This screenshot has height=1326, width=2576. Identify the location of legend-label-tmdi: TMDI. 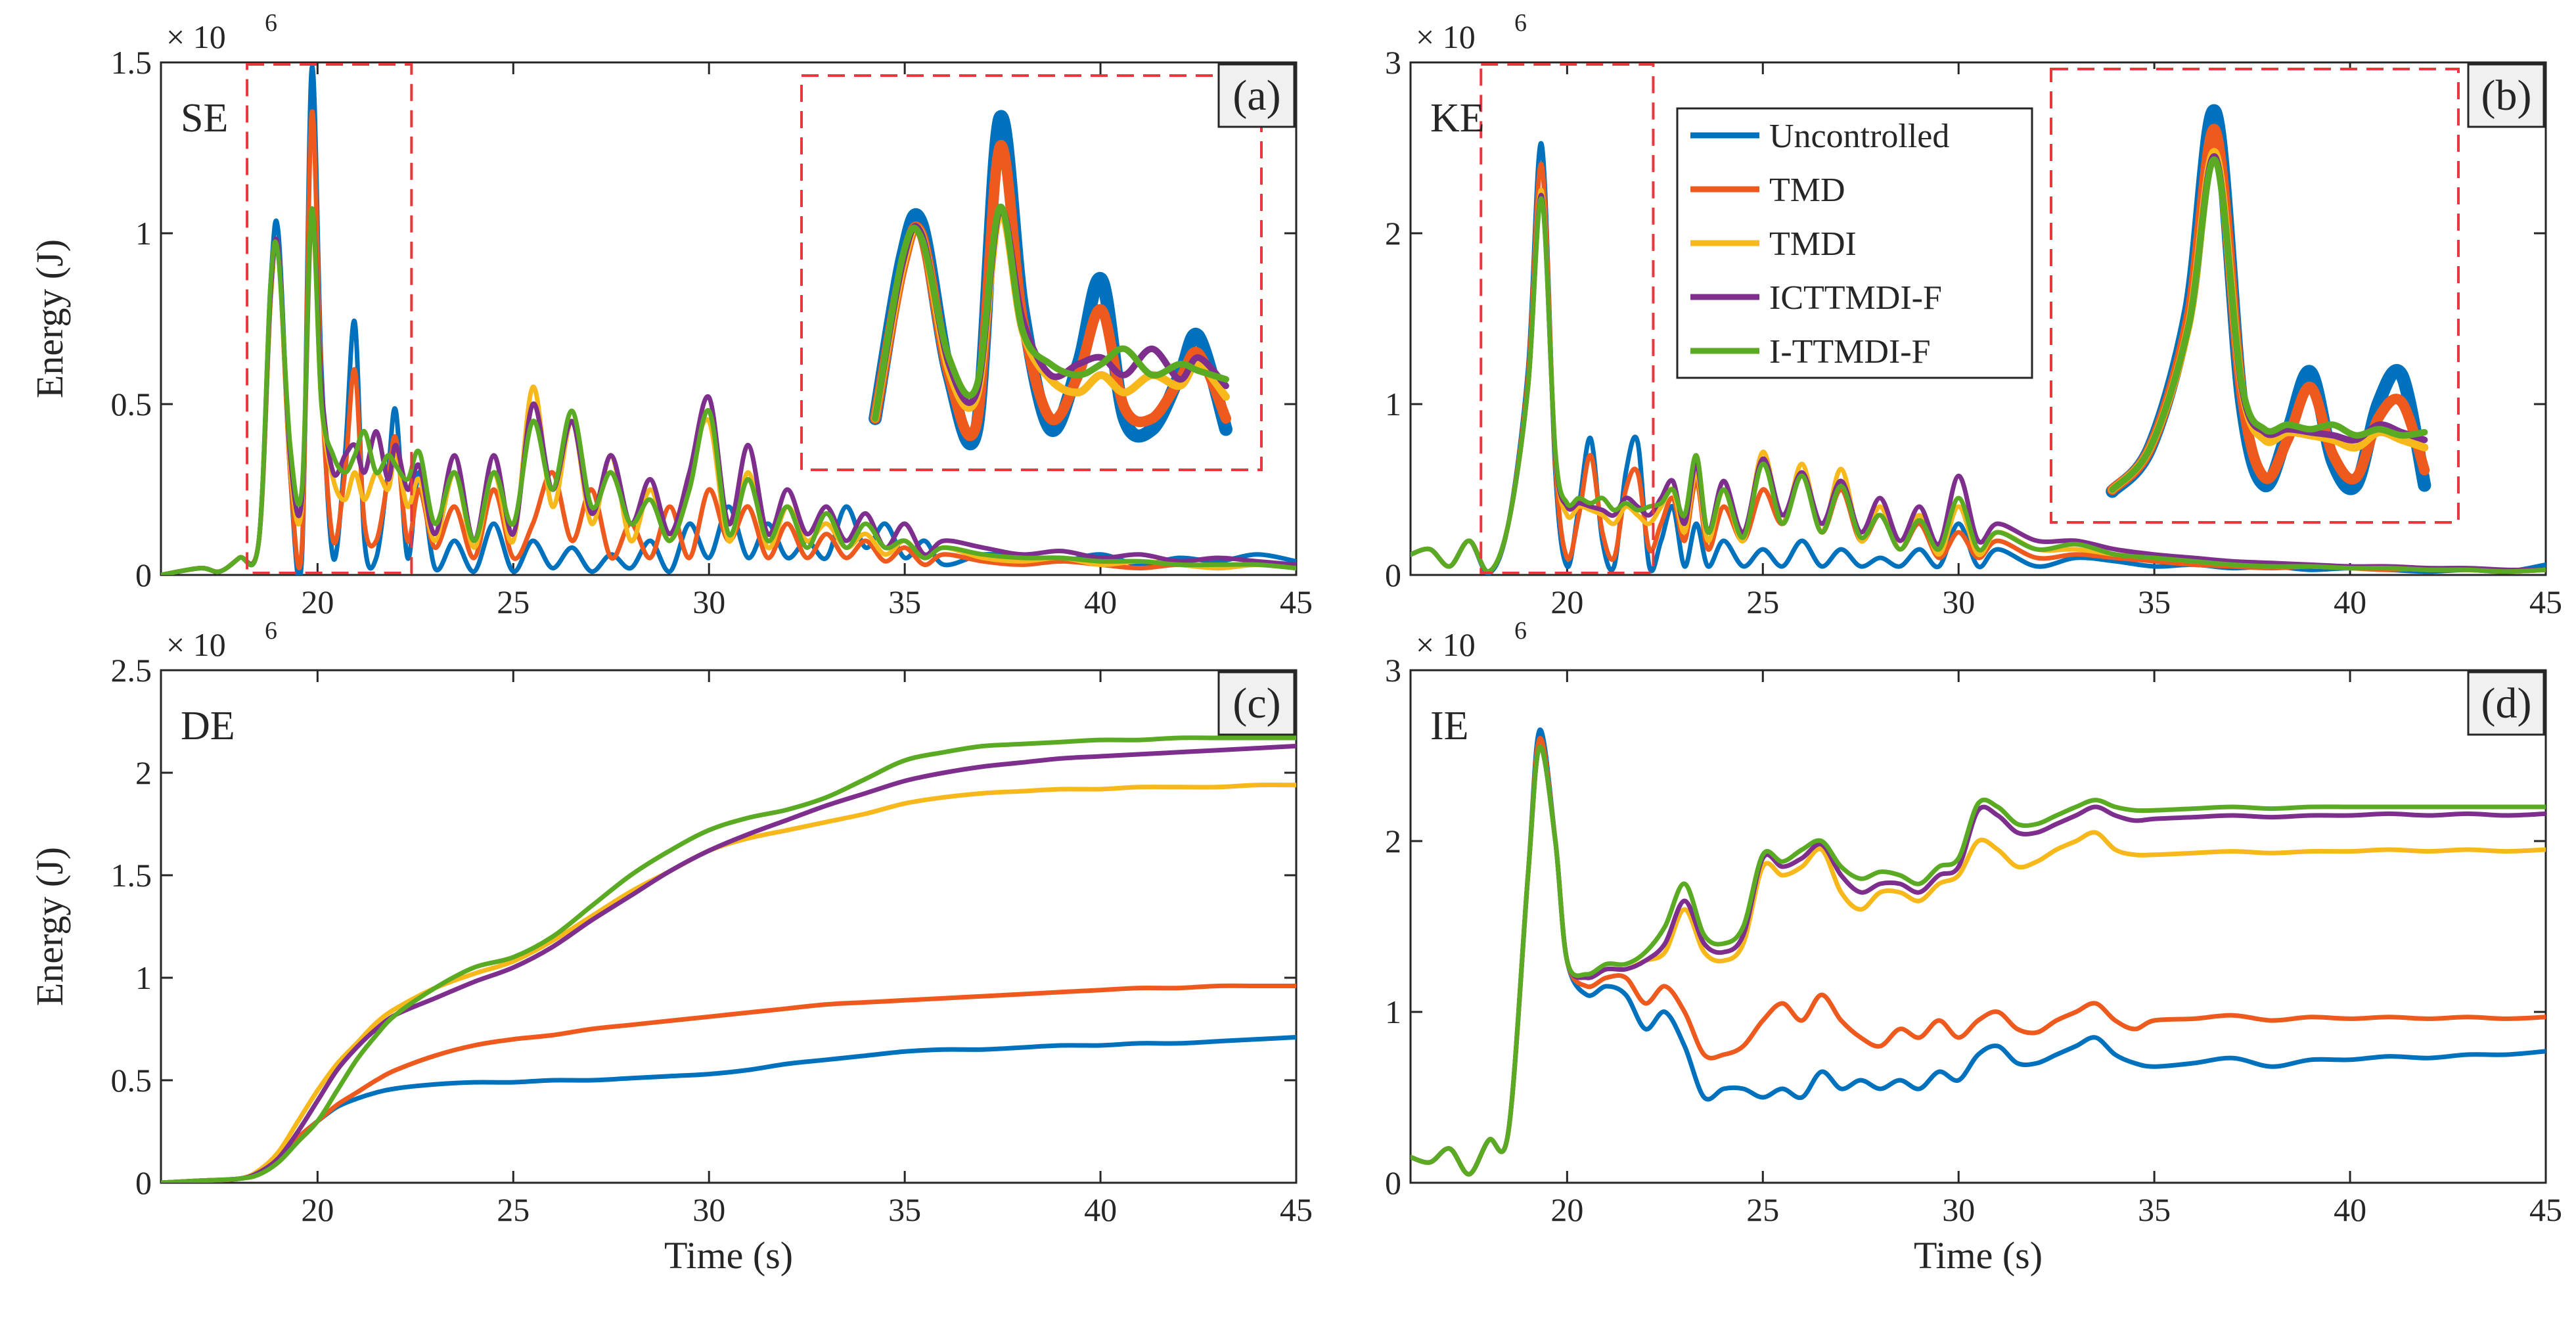
(1813, 244).